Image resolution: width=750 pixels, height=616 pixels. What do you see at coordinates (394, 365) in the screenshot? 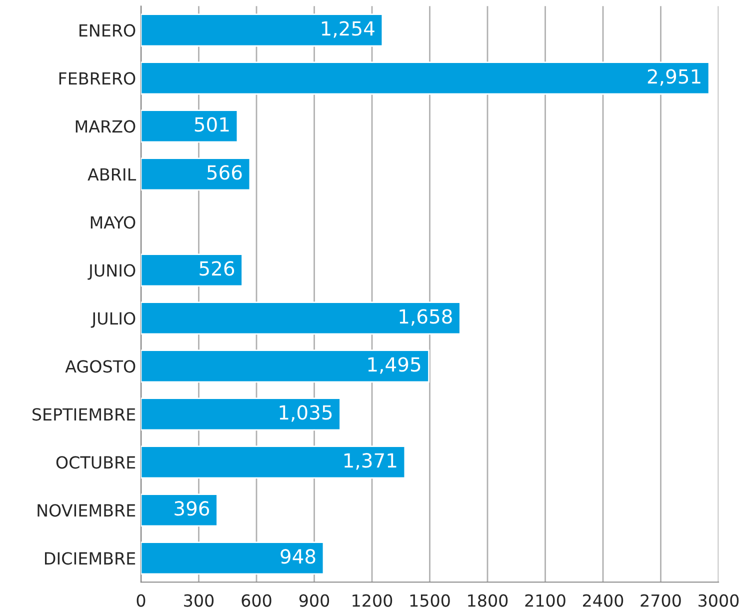
I see `data-label: 1,495` at bounding box center [394, 365].